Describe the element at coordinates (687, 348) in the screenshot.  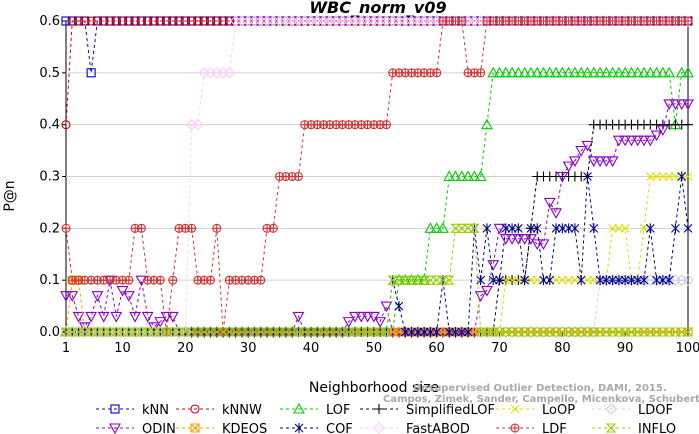
I see `x-tick-label: 100` at that location.